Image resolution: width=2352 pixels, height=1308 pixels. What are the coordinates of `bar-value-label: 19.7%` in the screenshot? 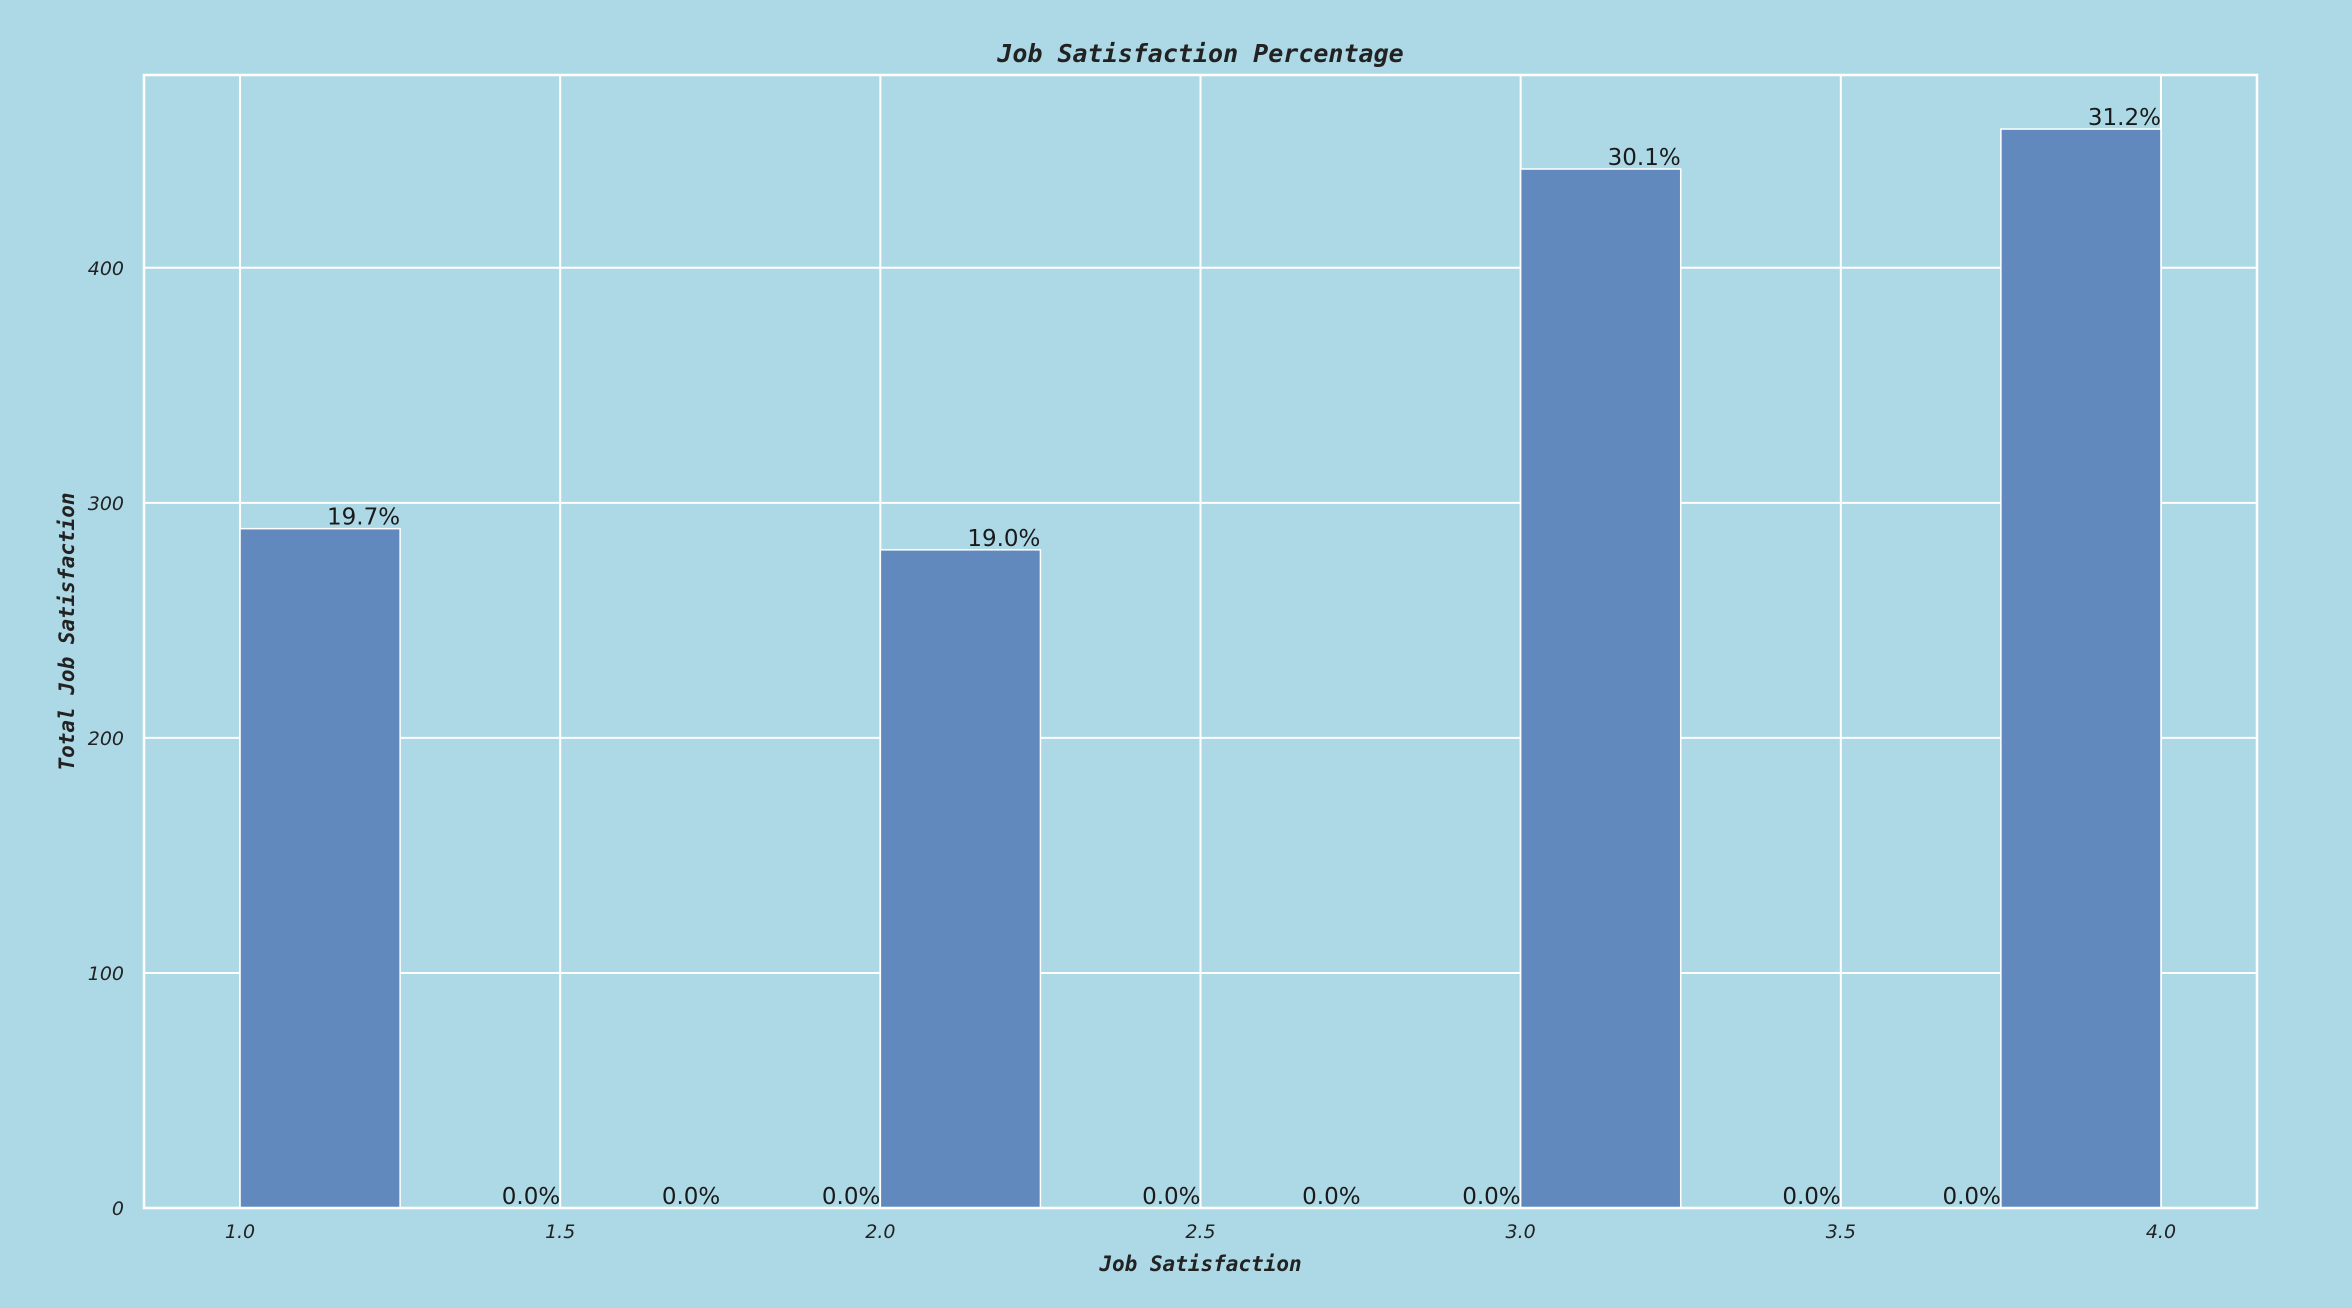 It's located at (363, 518).